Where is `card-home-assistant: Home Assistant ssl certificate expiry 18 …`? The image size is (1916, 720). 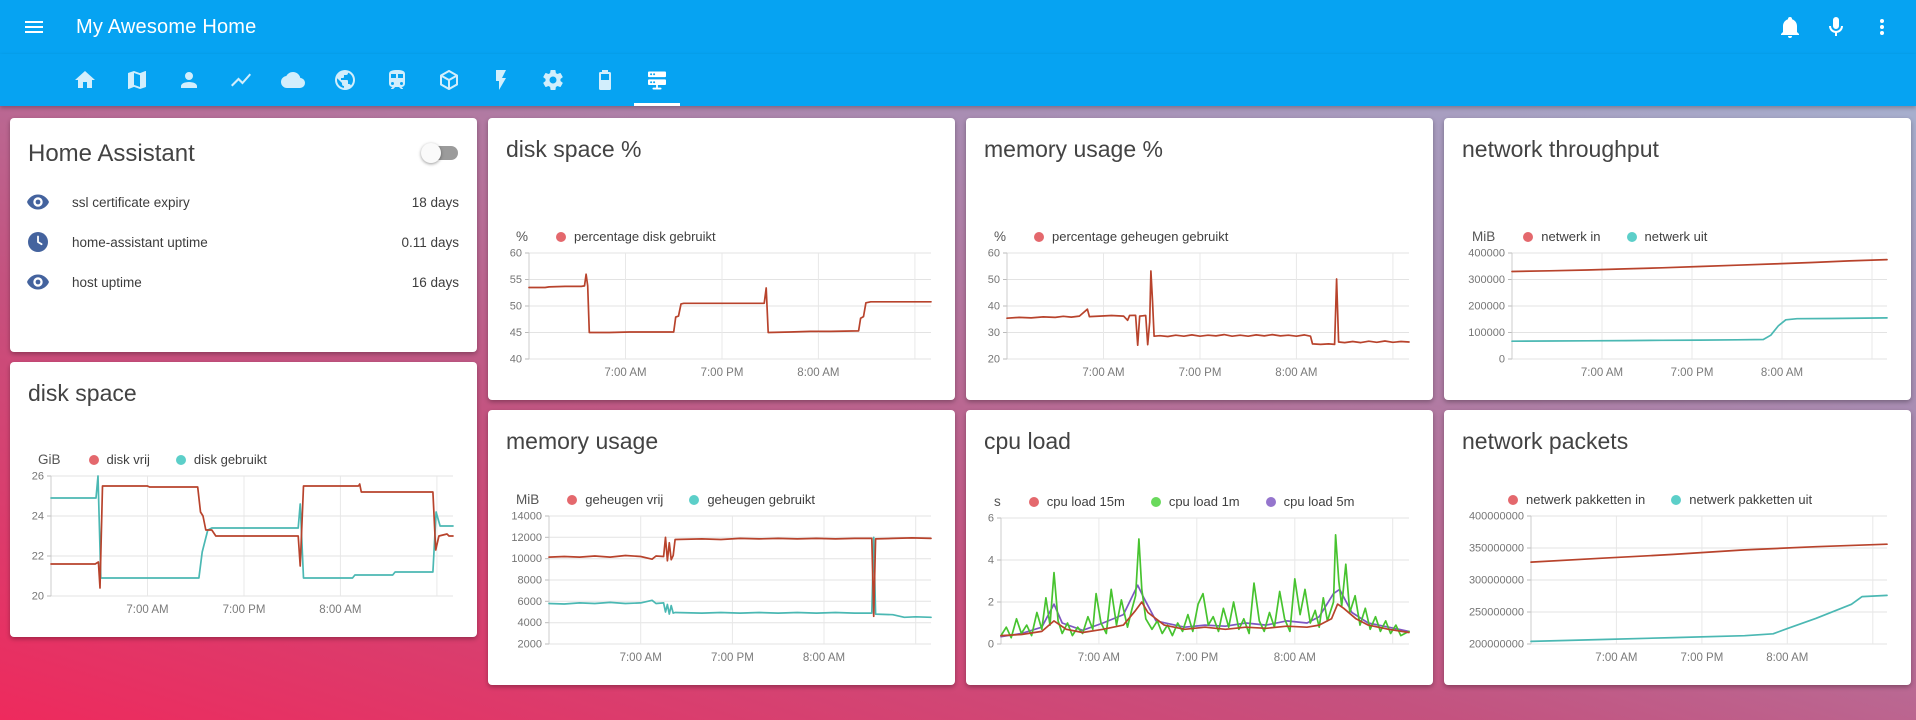
card-home-assistant: Home Assistant ssl certificate expiry 18 … is located at coordinates (243, 235).